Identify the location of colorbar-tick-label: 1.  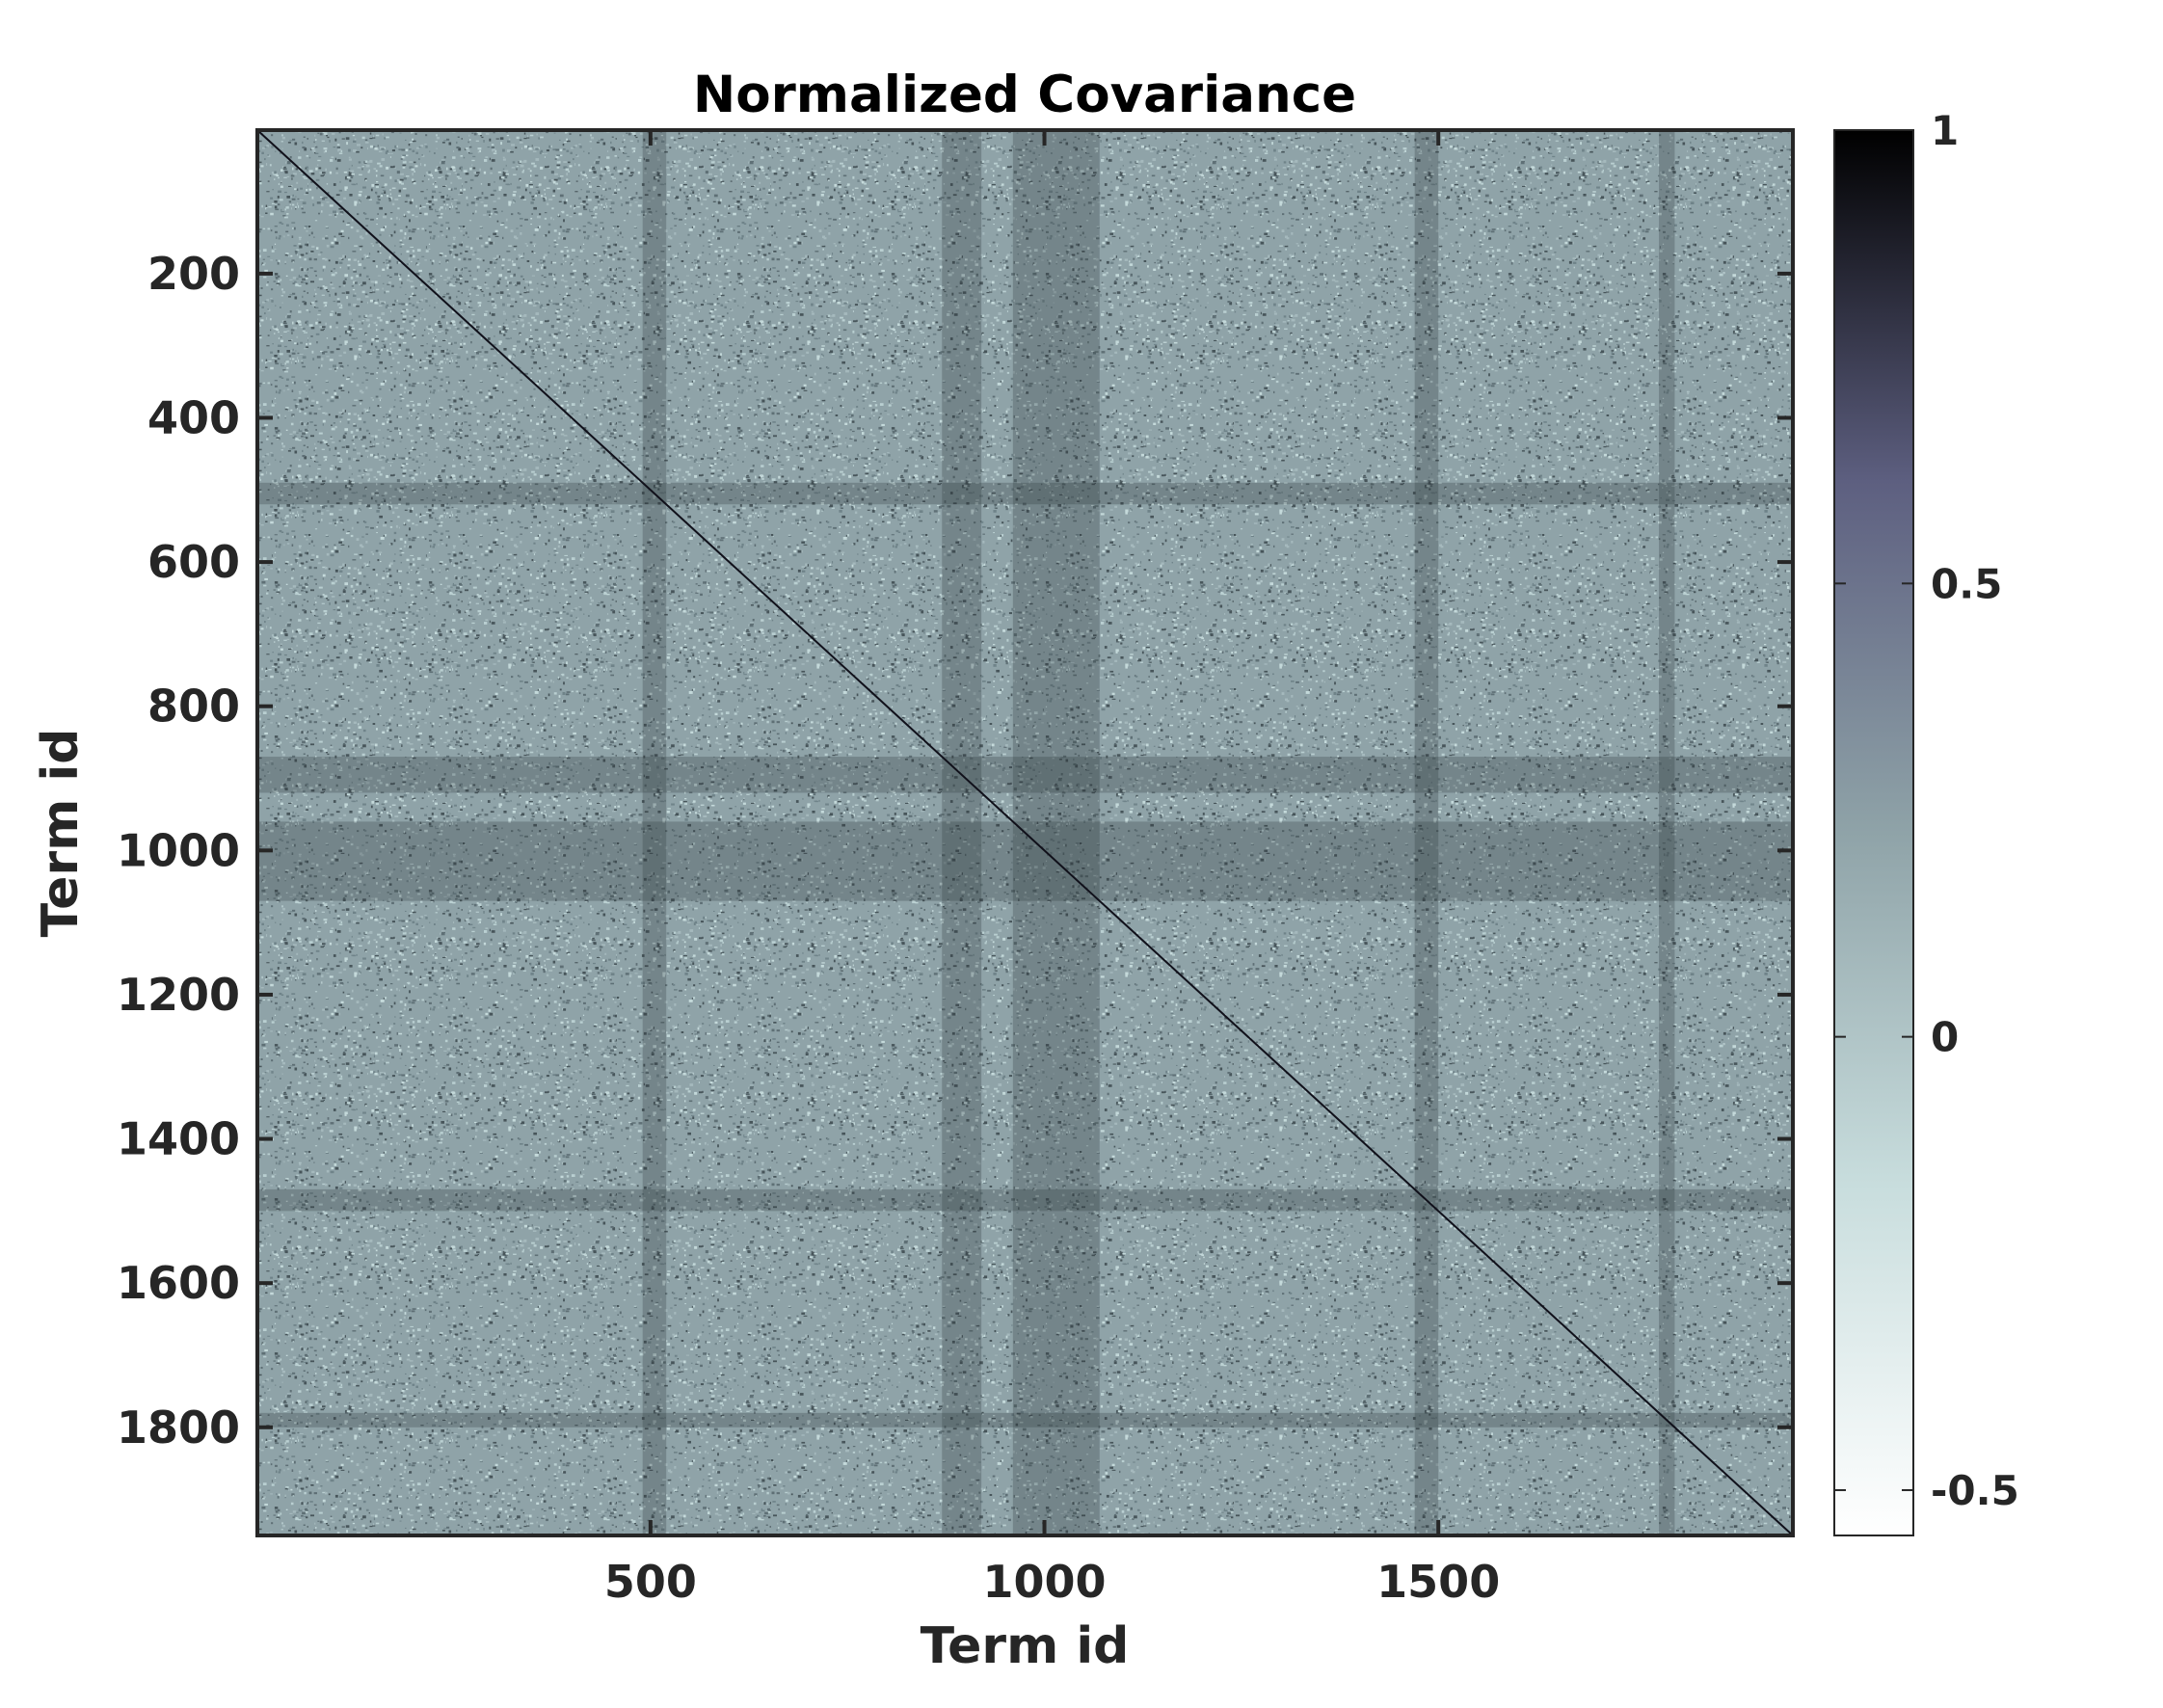
(1945, 130).